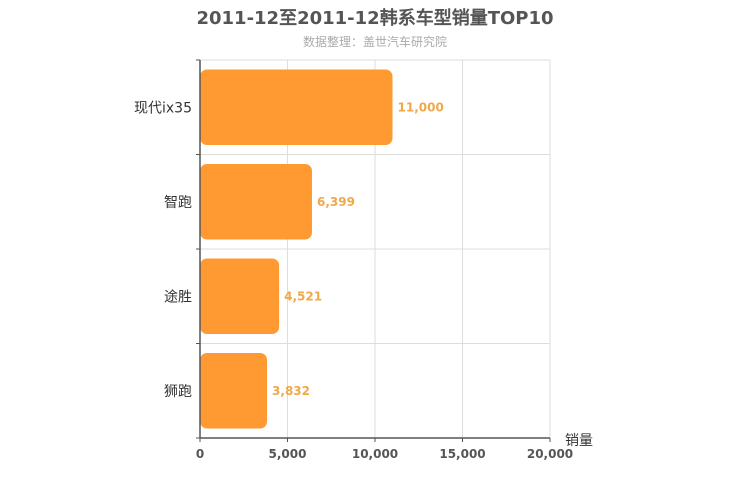  What do you see at coordinates (550, 454) in the screenshot?
I see `x-tick-label: 20,000` at bounding box center [550, 454].